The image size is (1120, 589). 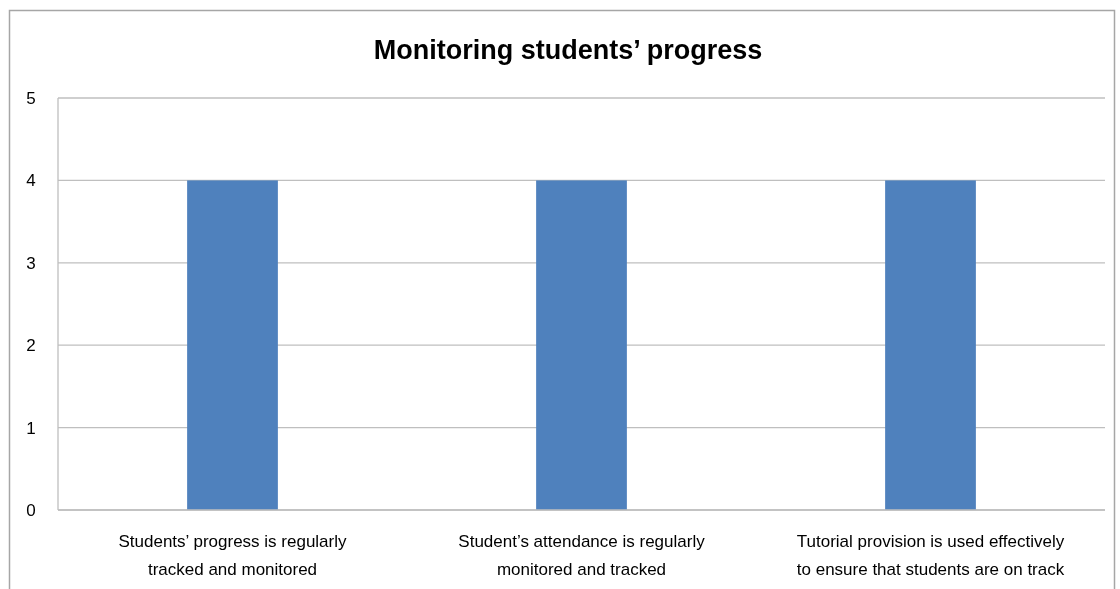 What do you see at coordinates (582, 555) in the screenshot?
I see `x-tick-label: Student’s attendance is regularly monitored and tracked` at bounding box center [582, 555].